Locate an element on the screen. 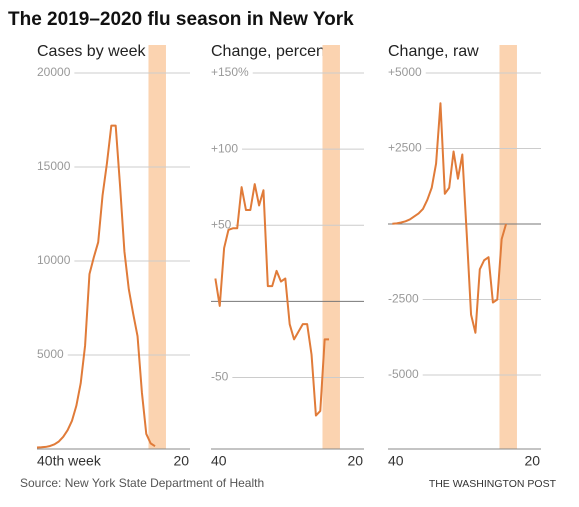 The image size is (579, 507). credit: THE WASHINGTON POST is located at coordinates (493, 484).